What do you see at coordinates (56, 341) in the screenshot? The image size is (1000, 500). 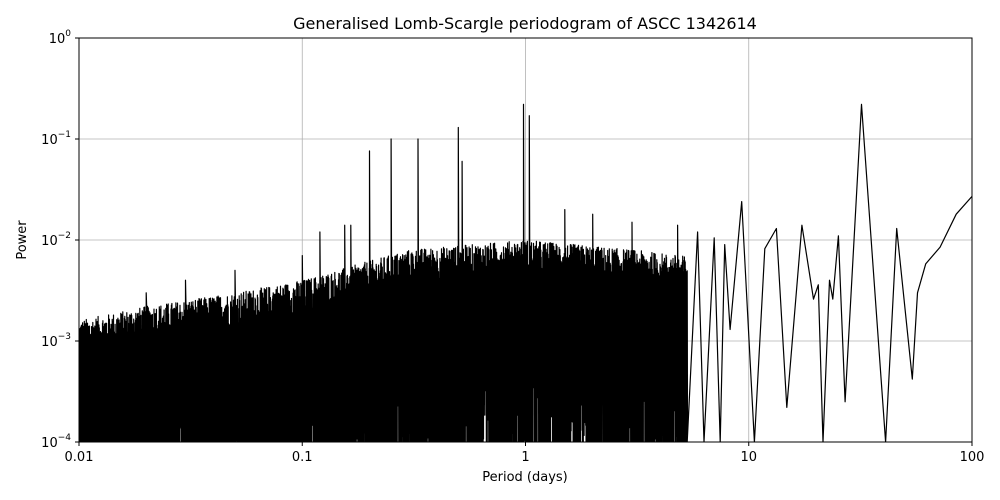 I see `y-tick-label: 10⁻³` at bounding box center [56, 341].